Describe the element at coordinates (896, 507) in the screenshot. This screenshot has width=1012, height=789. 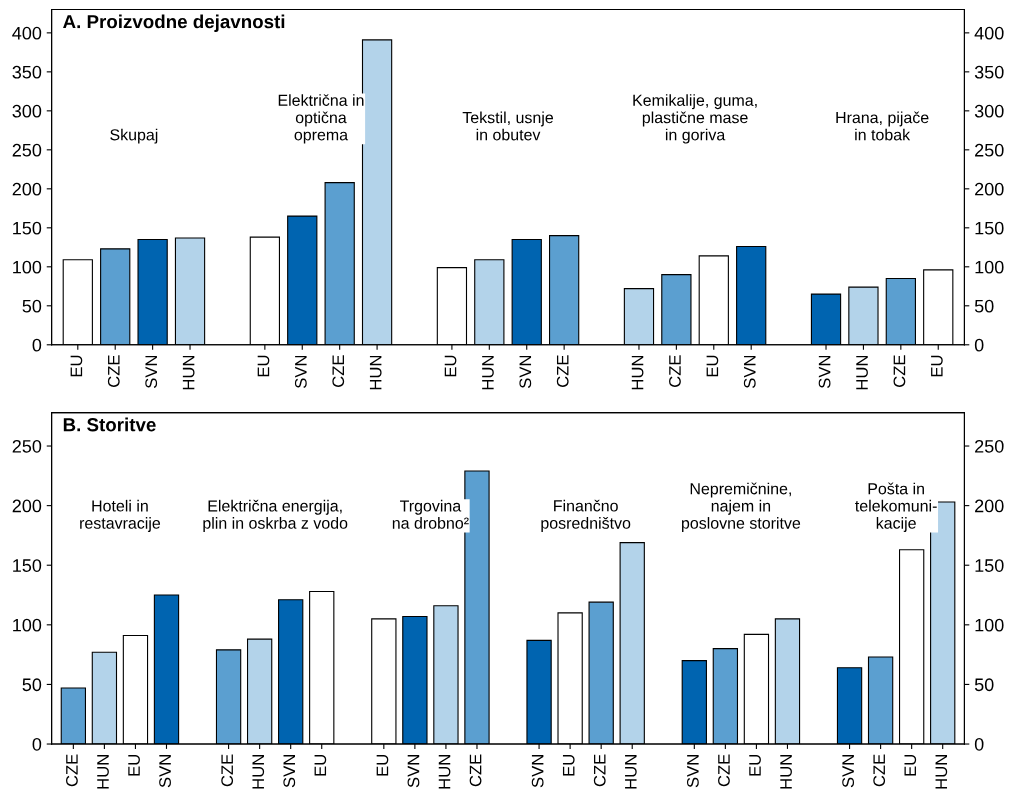
I see `annotation: Pošta in telekomuni- kacije` at that location.